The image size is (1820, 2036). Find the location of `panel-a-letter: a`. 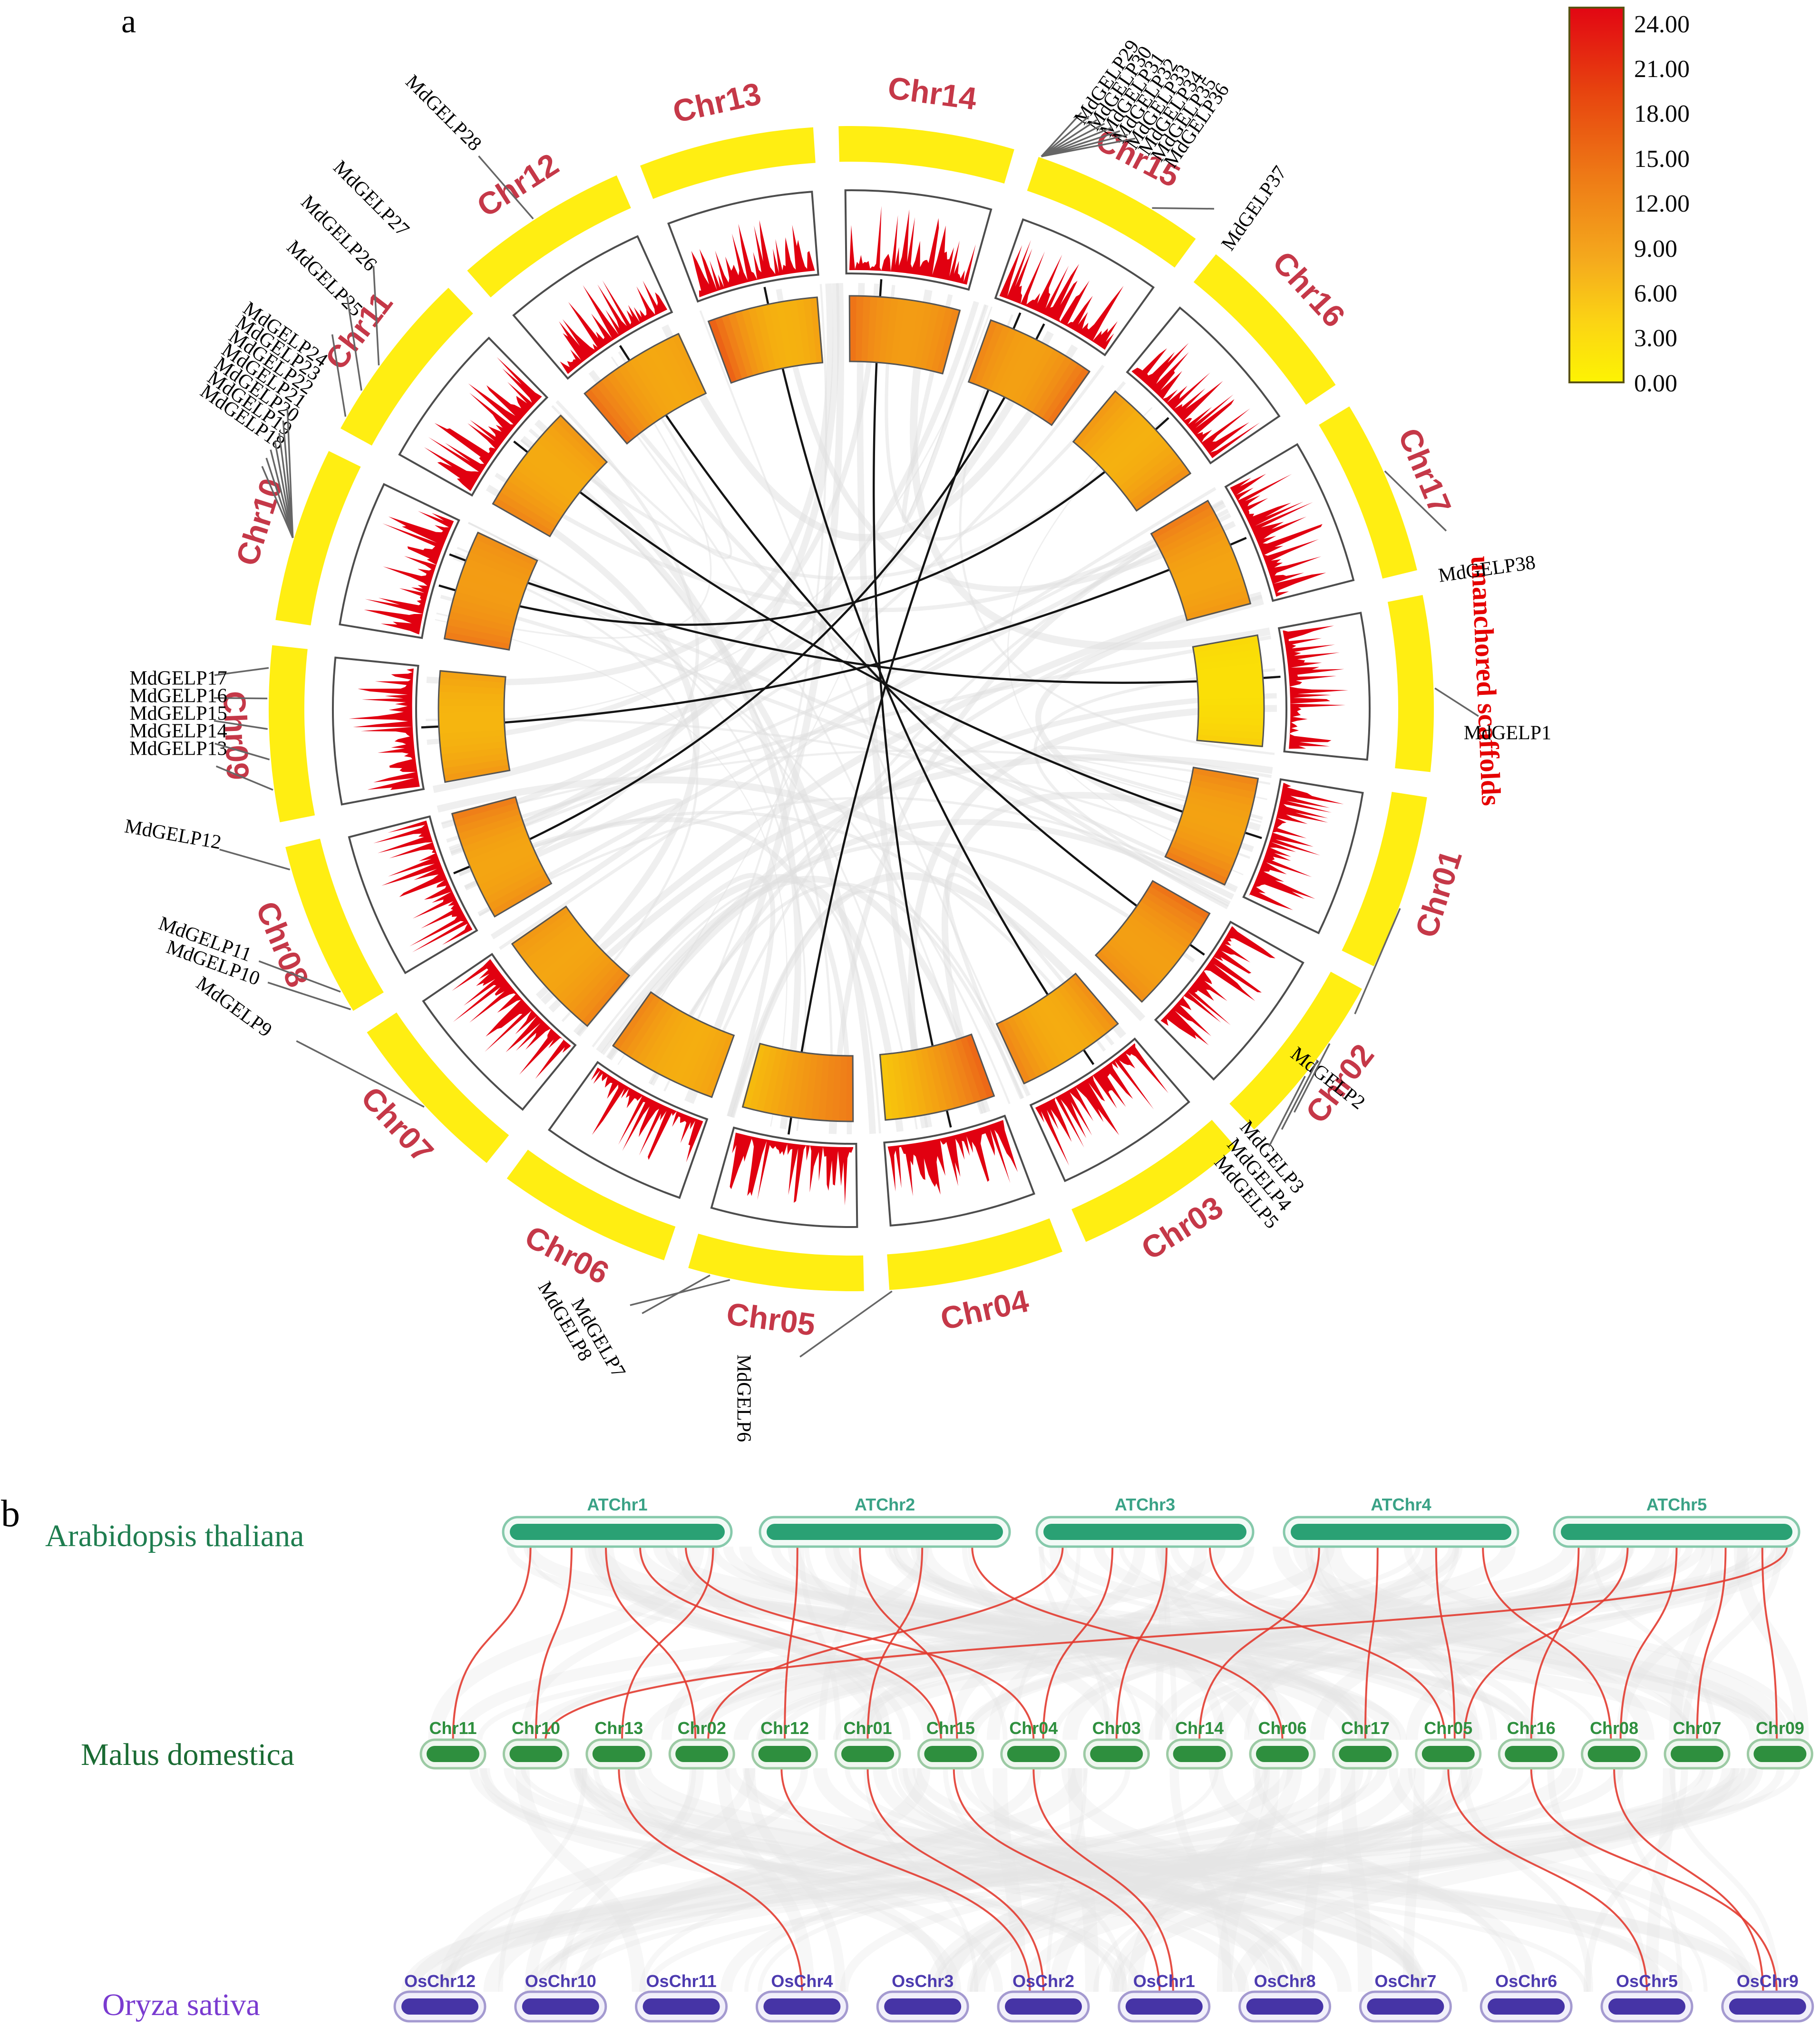

panel-a-letter: a is located at coordinates (128, 21).